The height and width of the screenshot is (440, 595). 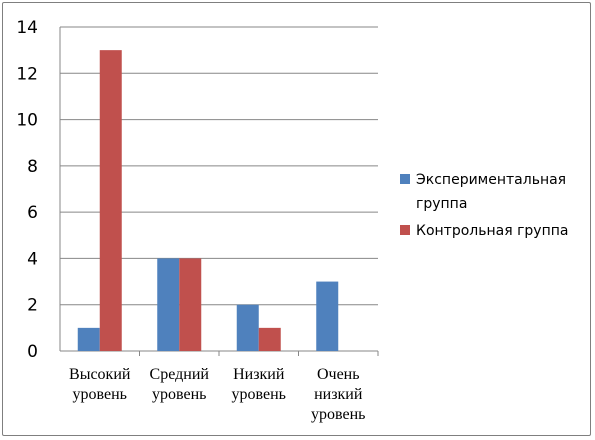 What do you see at coordinates (491, 180) in the screenshot?
I see `legend-label-line: Экспериментальная` at bounding box center [491, 180].